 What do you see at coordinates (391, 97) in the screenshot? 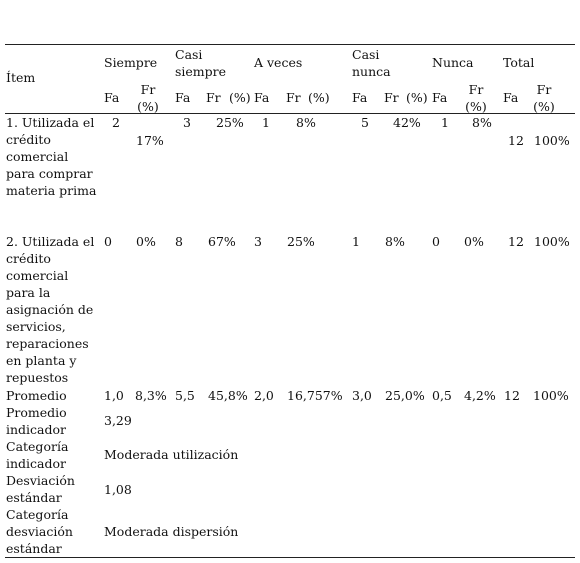
I see `subheader-fr-casi-nunca: Fr` at bounding box center [391, 97].